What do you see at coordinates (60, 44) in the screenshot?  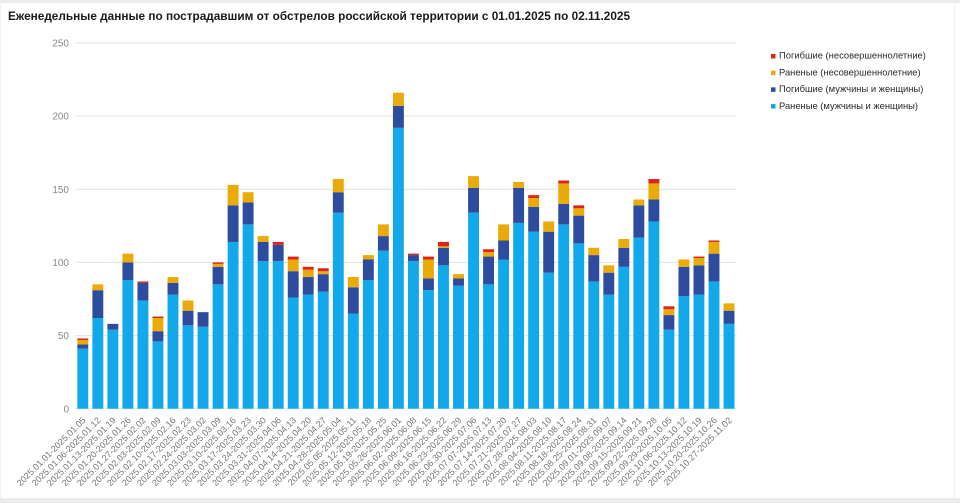 I see `svg-text: 250` at bounding box center [60, 44].